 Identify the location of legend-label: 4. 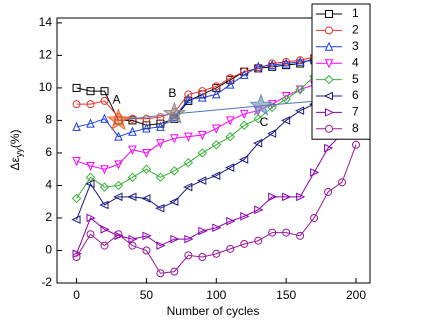
(355, 62).